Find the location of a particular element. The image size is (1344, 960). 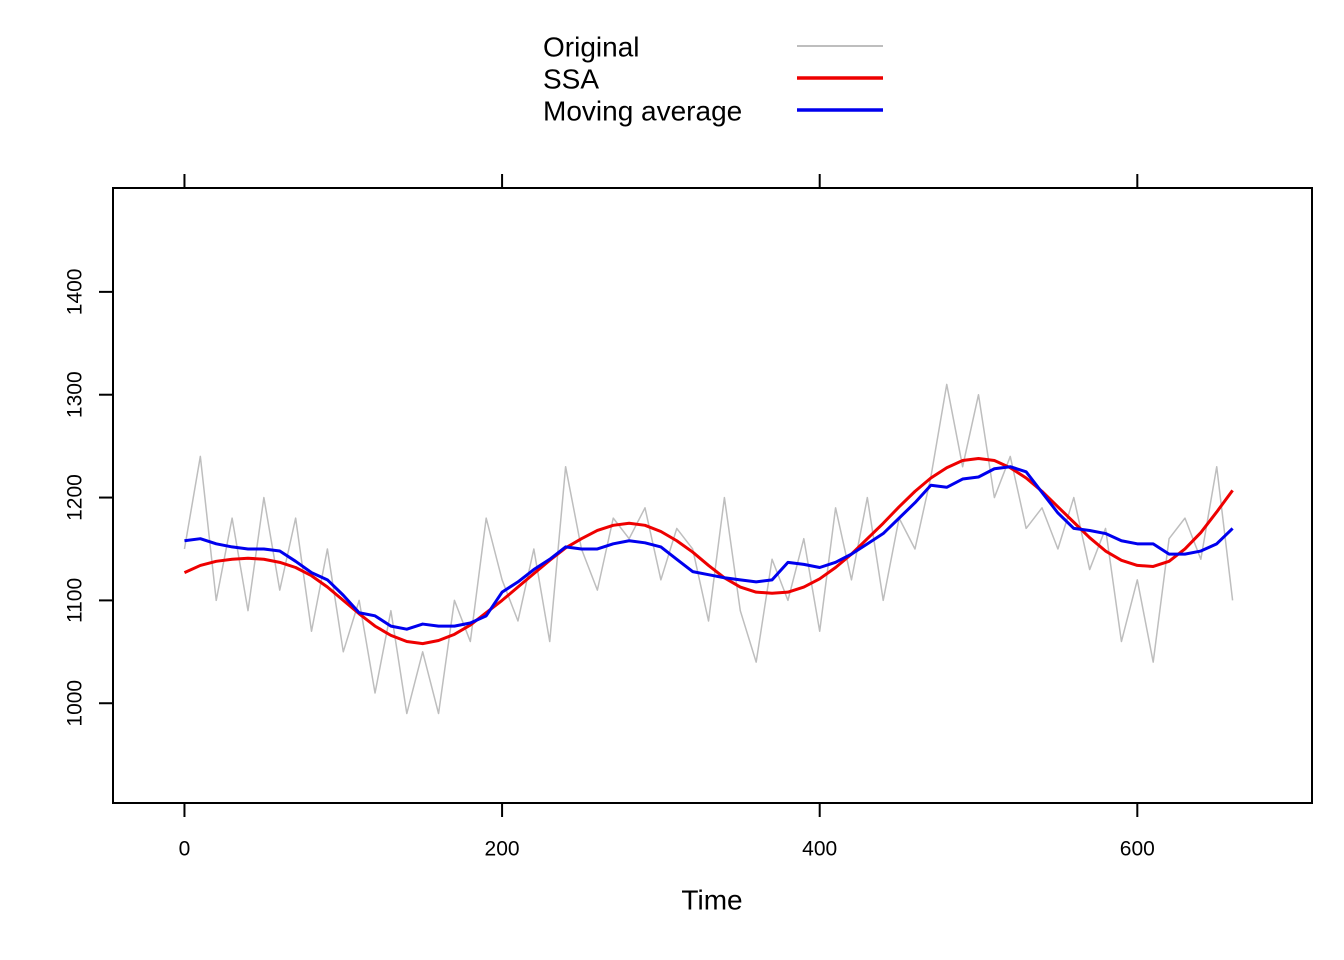

series-line is located at coordinates (709, 548).